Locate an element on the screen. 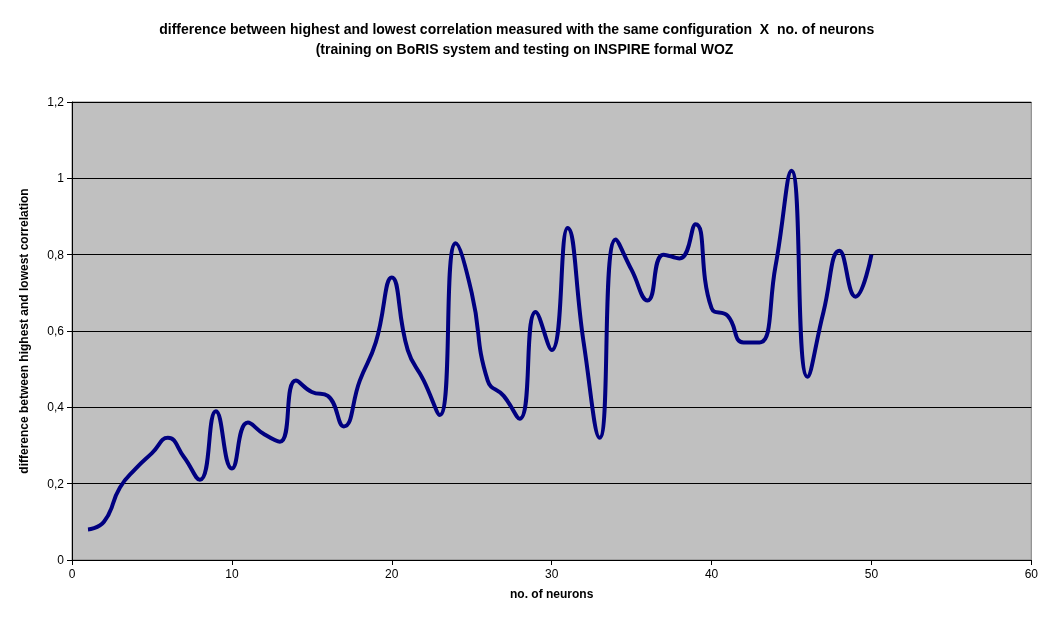 This screenshot has width=1049, height=623. y-tick-label: 0,6 is located at coordinates (56, 331).